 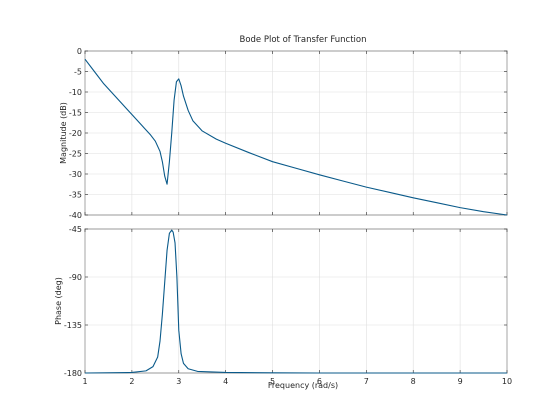 What do you see at coordinates (75, 195) in the screenshot?
I see `magnitude-y-tick-label: -35` at bounding box center [75, 195].